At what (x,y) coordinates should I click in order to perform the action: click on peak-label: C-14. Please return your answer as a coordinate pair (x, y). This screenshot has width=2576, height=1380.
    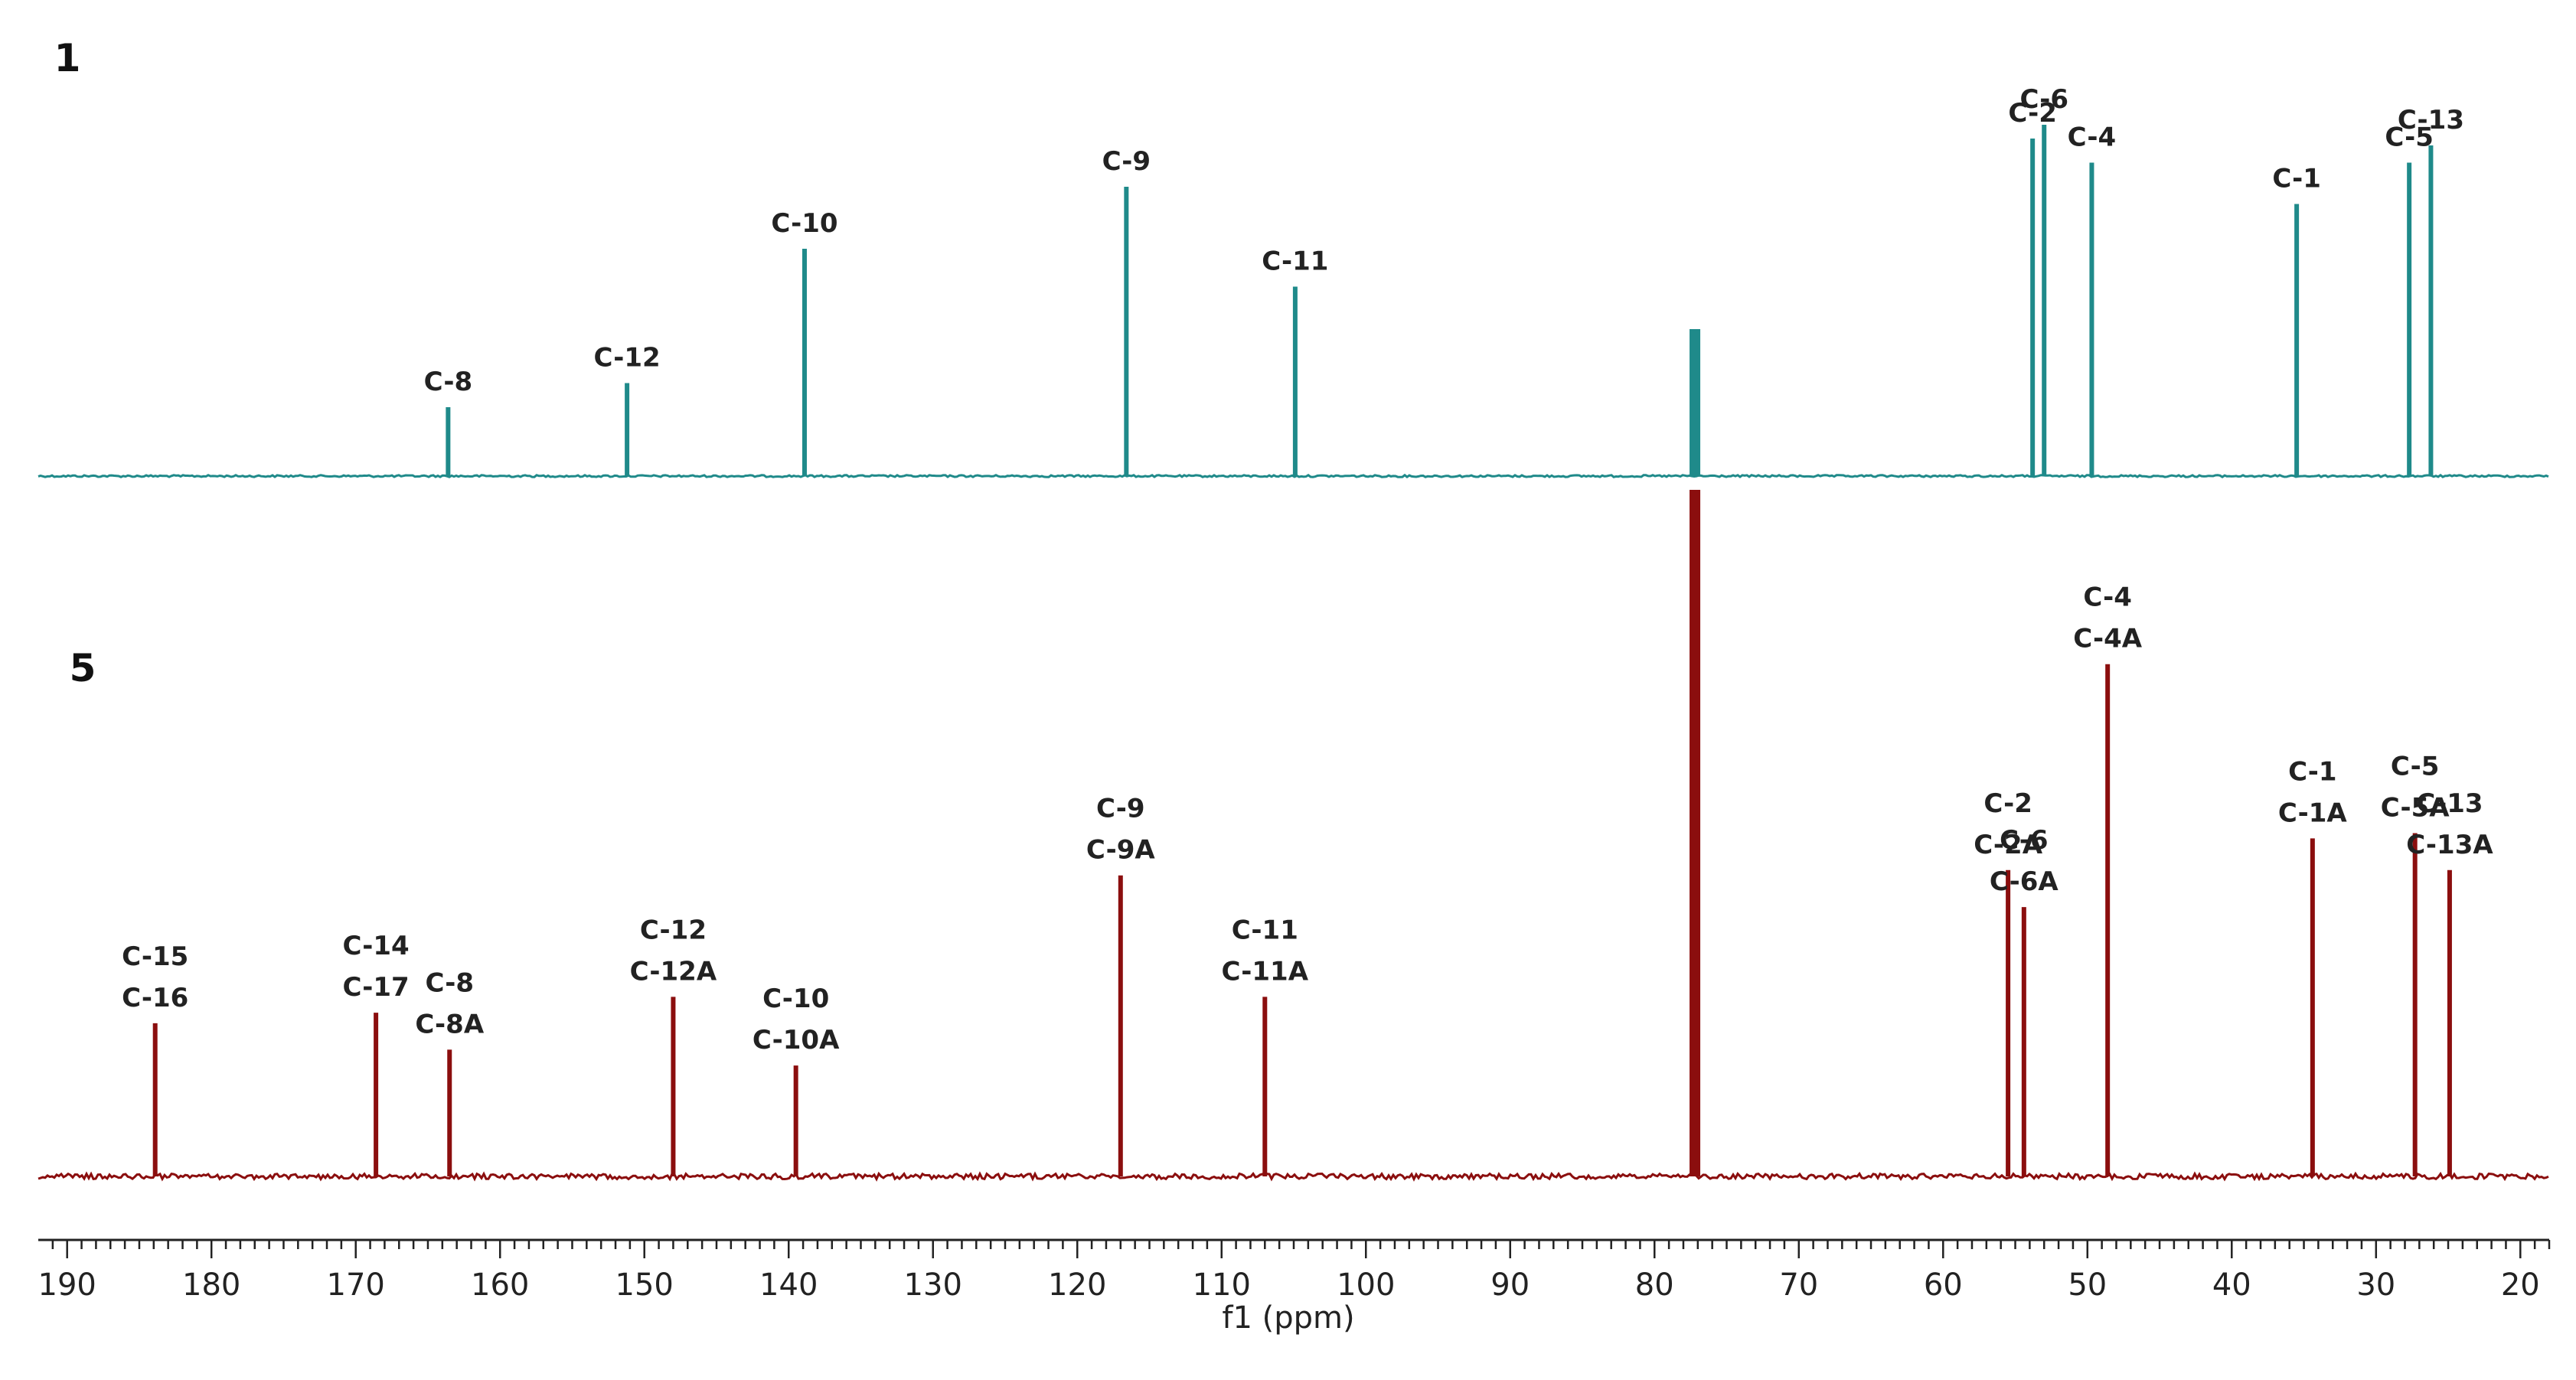
    Looking at the image, I should click on (376, 946).